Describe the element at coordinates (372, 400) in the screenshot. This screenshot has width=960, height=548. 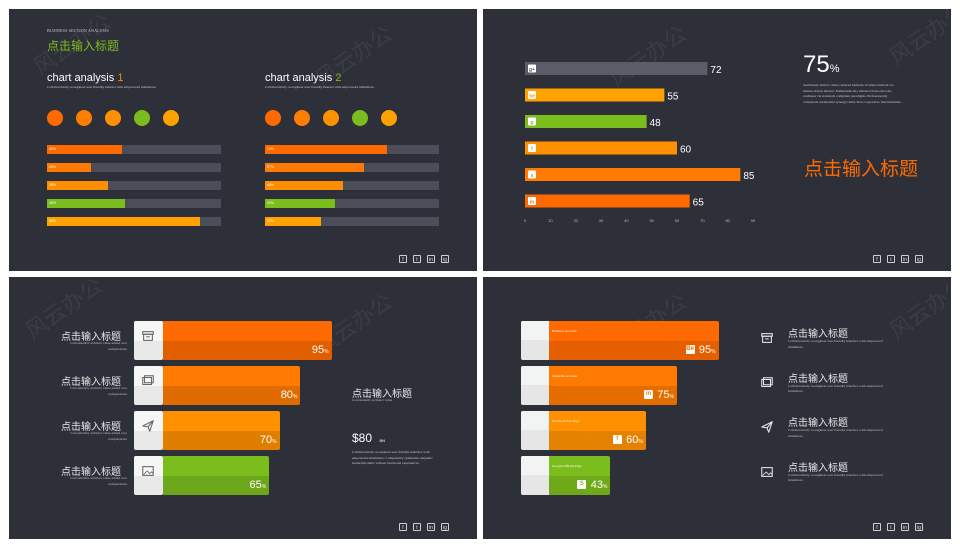
I see `side-subtitle: Conveniently architect value` at that location.